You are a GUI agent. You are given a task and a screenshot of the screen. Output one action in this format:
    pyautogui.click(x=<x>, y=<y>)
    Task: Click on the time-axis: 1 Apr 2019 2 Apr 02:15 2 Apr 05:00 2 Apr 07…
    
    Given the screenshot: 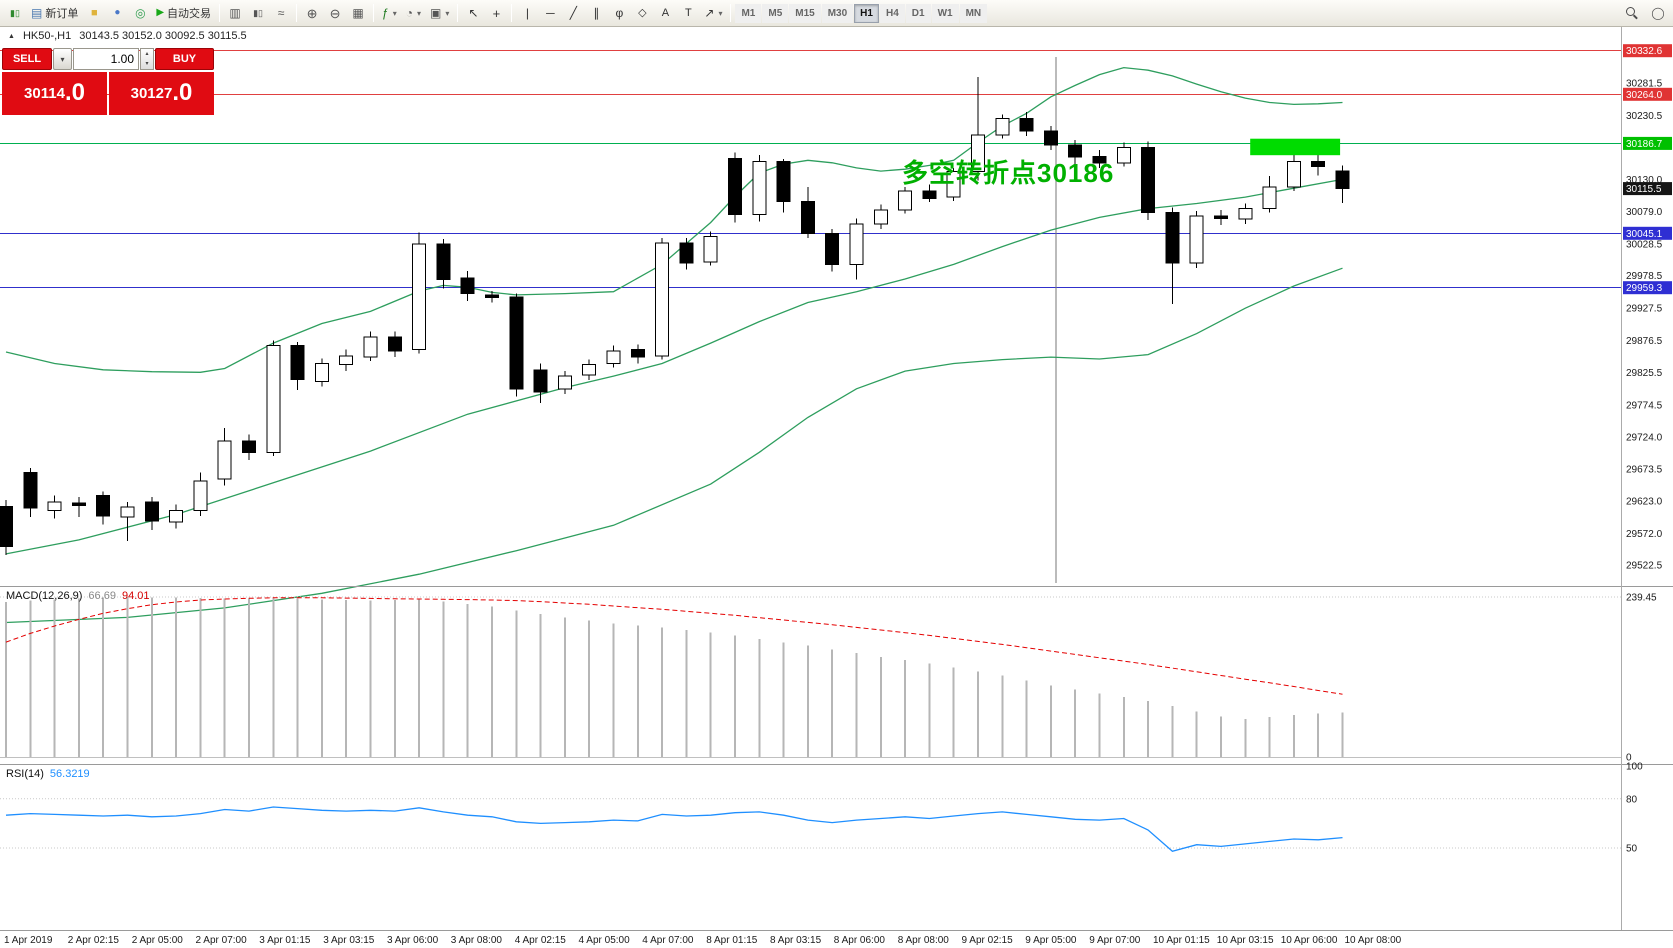 What is the action you would take?
    pyautogui.click(x=703, y=940)
    